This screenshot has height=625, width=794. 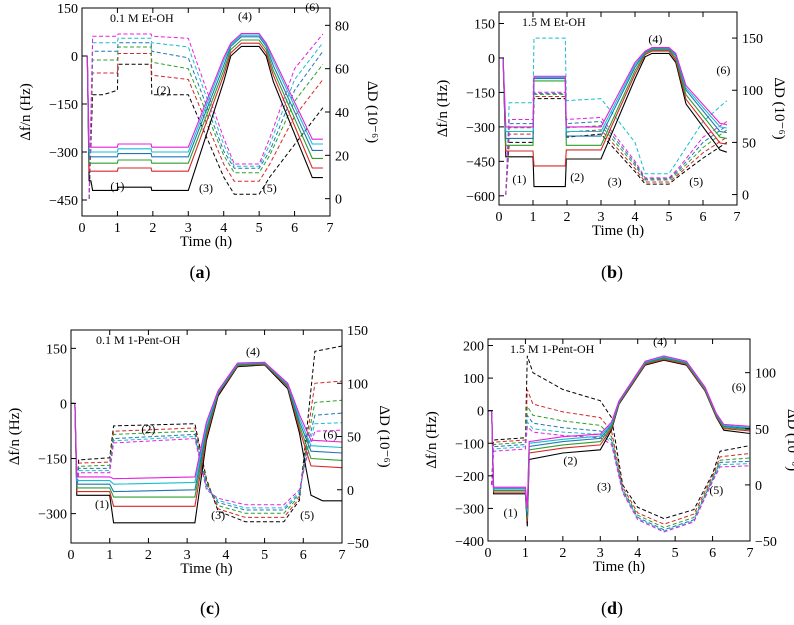 I want to click on chart-title: 0.1 M 1-Pent-OH, so click(x=138, y=340).